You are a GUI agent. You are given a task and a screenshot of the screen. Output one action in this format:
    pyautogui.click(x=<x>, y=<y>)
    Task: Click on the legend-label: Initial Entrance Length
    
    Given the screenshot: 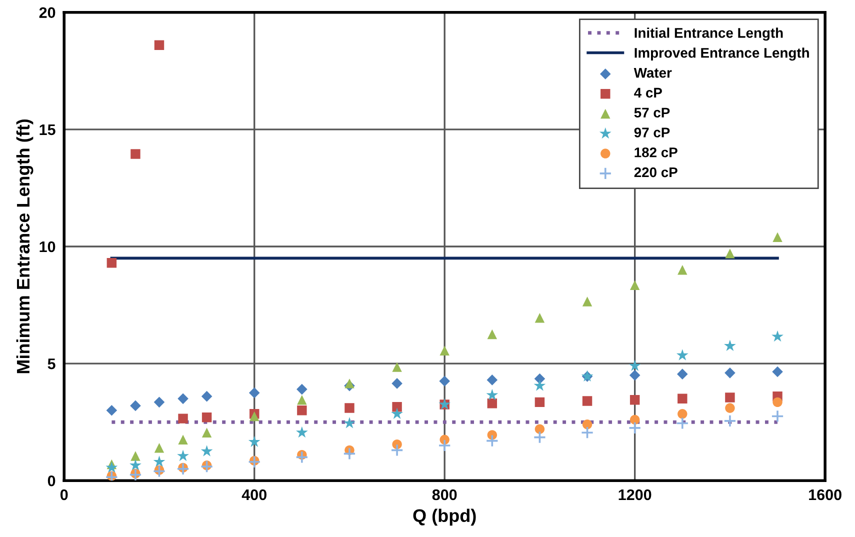 What is the action you would take?
    pyautogui.click(x=708, y=34)
    